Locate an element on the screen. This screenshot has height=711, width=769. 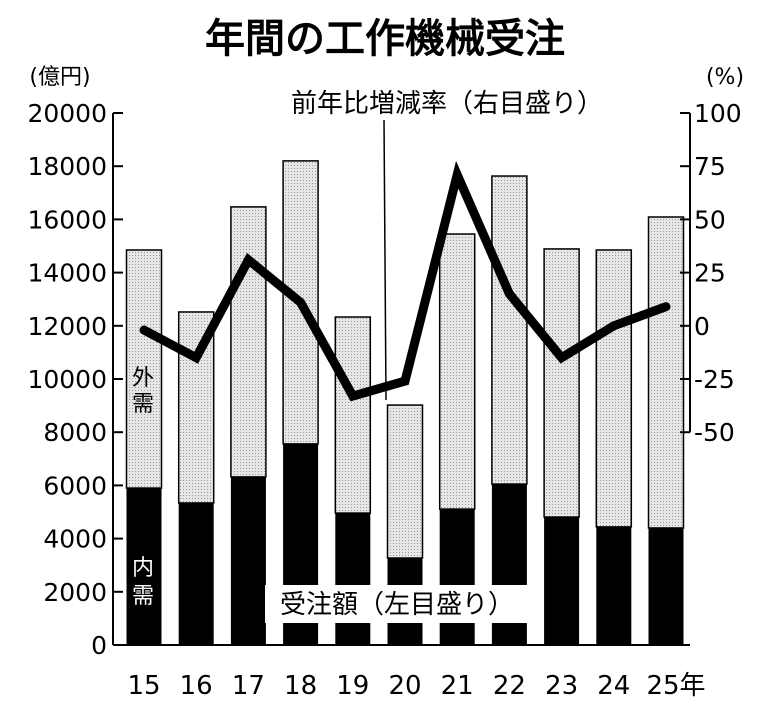
x-tick-label: 23 is located at coordinates (561, 686).